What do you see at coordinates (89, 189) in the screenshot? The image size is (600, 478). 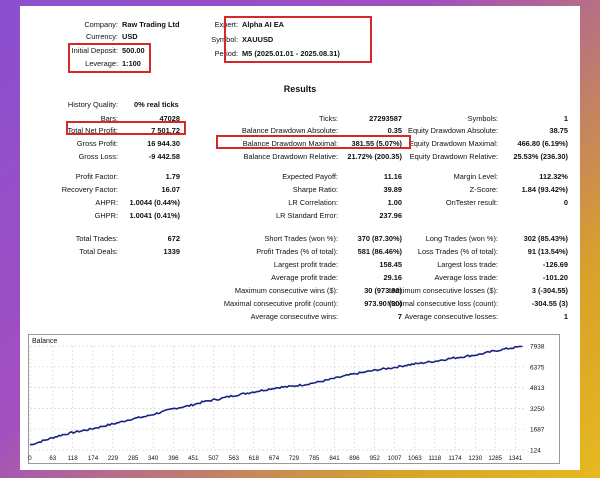 I see `recovery-factor-label: Recovery Factor:` at bounding box center [89, 189].